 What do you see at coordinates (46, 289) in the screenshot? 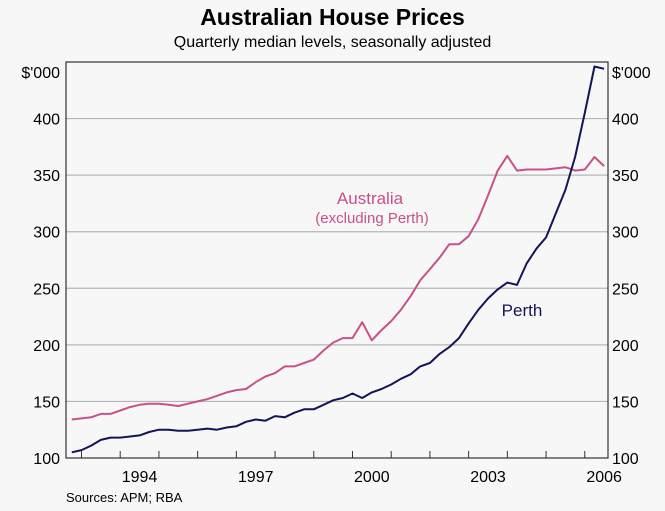
I see `y-tick-label-left: 250` at bounding box center [46, 289].